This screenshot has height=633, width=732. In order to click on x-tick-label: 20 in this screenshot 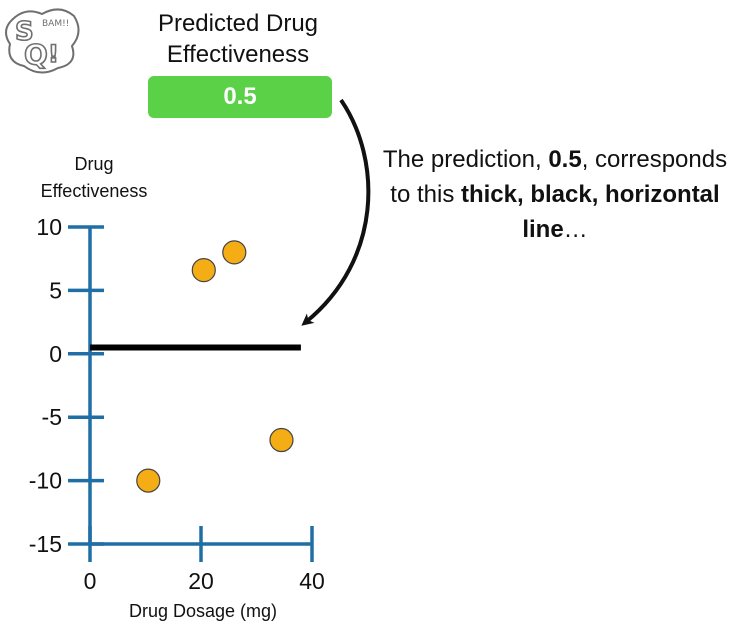, I will do `click(201, 581)`.